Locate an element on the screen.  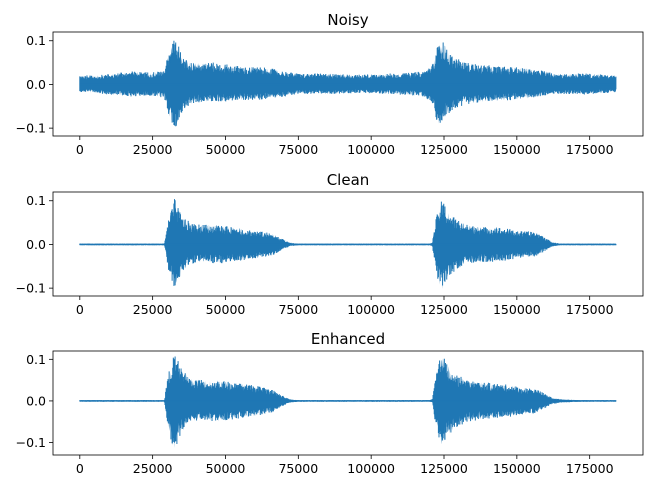
subplot-title: Clean is located at coordinates (348, 180).